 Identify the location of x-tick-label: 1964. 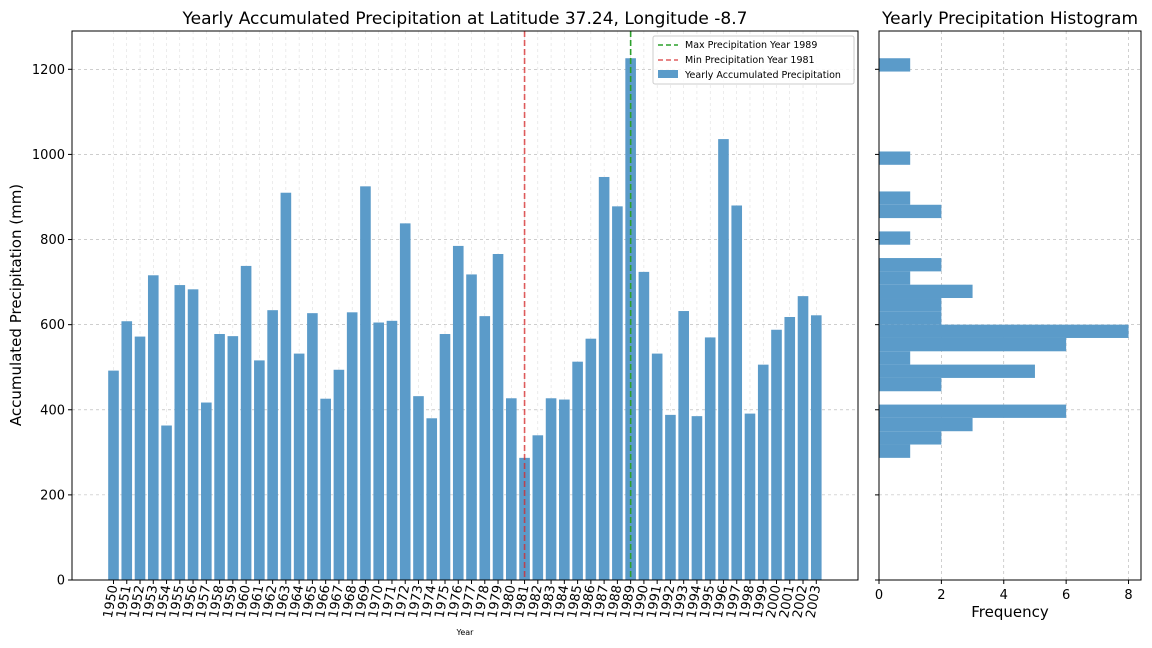
(297, 601).